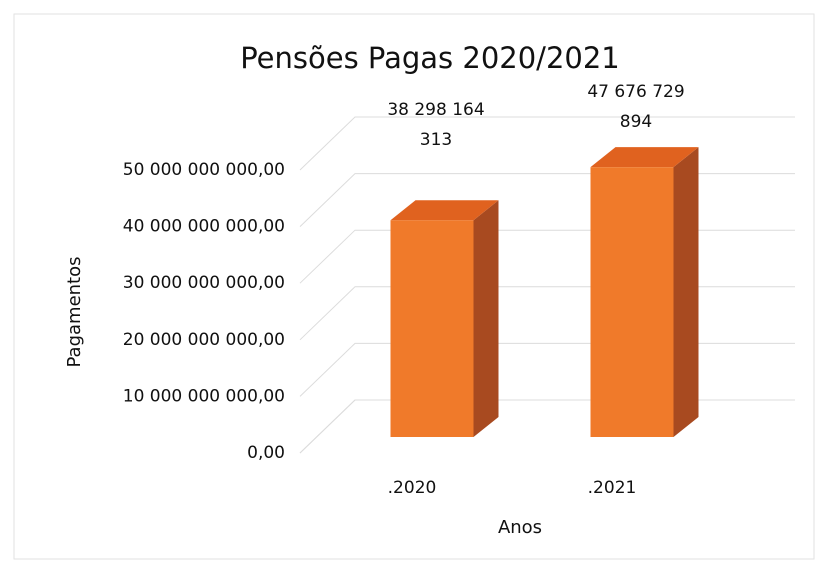  Describe the element at coordinates (612, 488) in the screenshot. I see `x-tick-label: .2021` at that location.